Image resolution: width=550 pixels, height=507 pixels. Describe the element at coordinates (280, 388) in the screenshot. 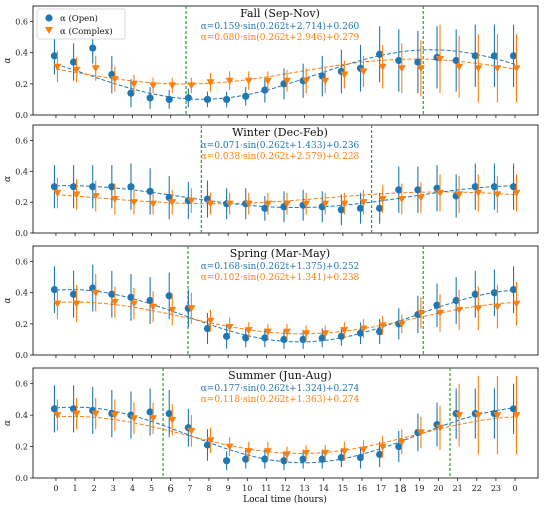

I see `equation-open: α=0.177·sin(0.262t+1.324)+0.274` at that location.